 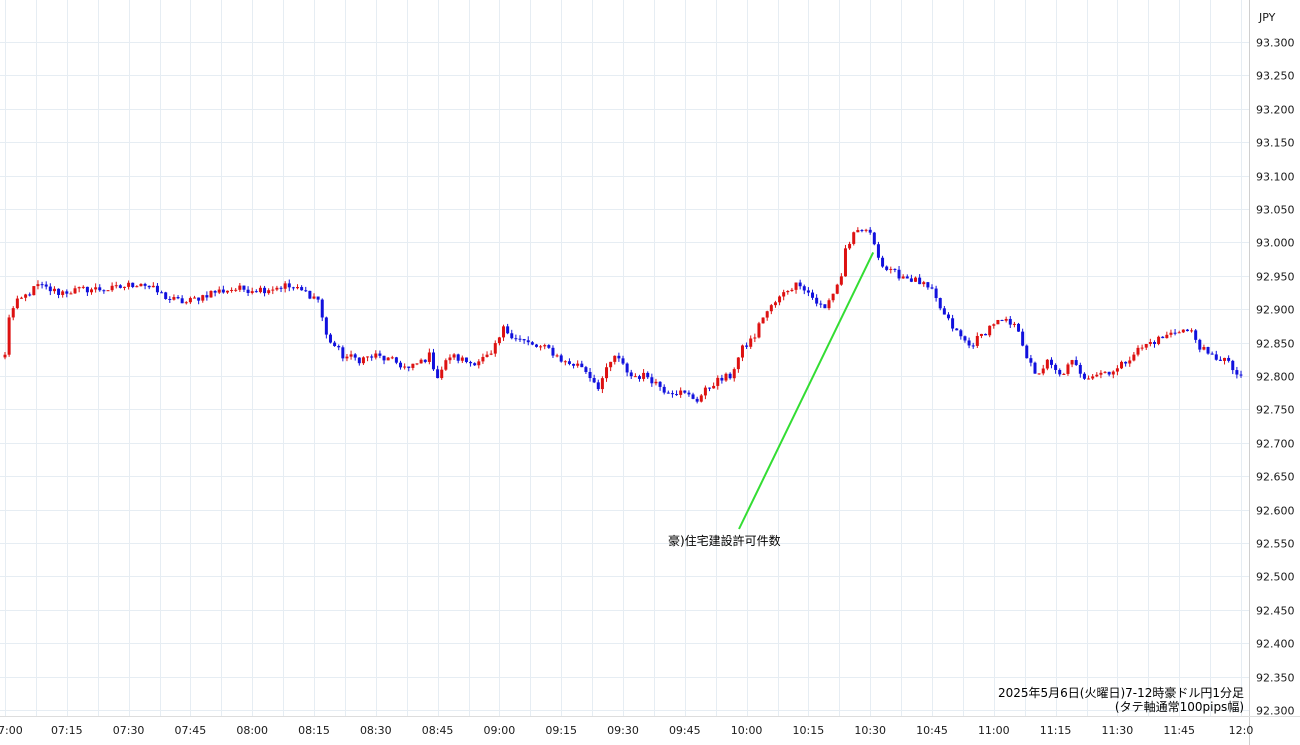 What do you see at coordinates (1275, 143) in the screenshot?
I see `y-tick-label: 93.150` at bounding box center [1275, 143].